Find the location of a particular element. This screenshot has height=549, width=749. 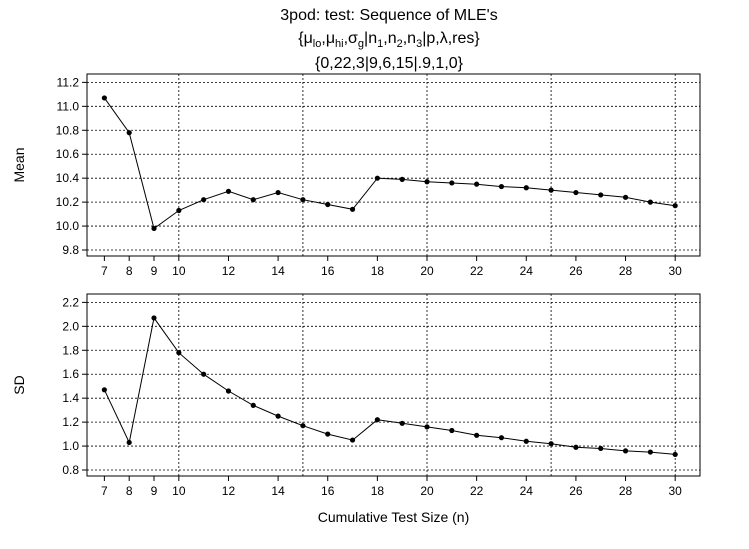

mean-x-tick-label: 9 is located at coordinates (154, 271).